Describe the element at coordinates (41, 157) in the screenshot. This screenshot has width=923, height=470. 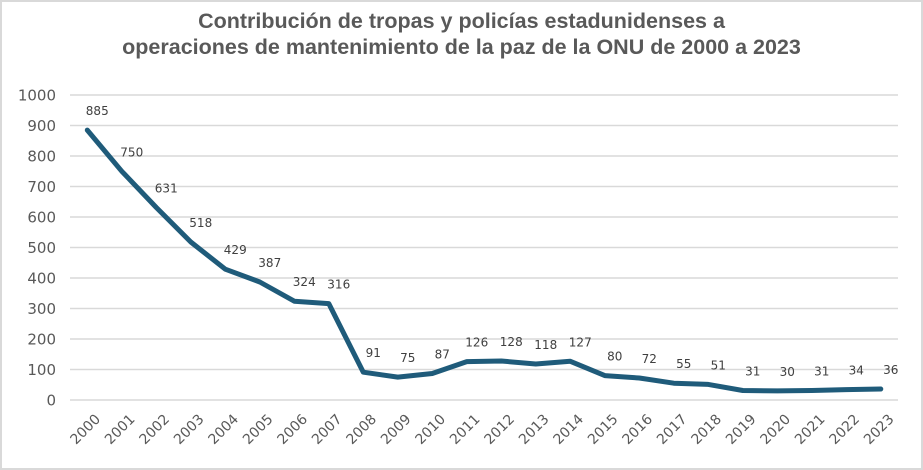
I see `y-tick-label: 800` at that location.